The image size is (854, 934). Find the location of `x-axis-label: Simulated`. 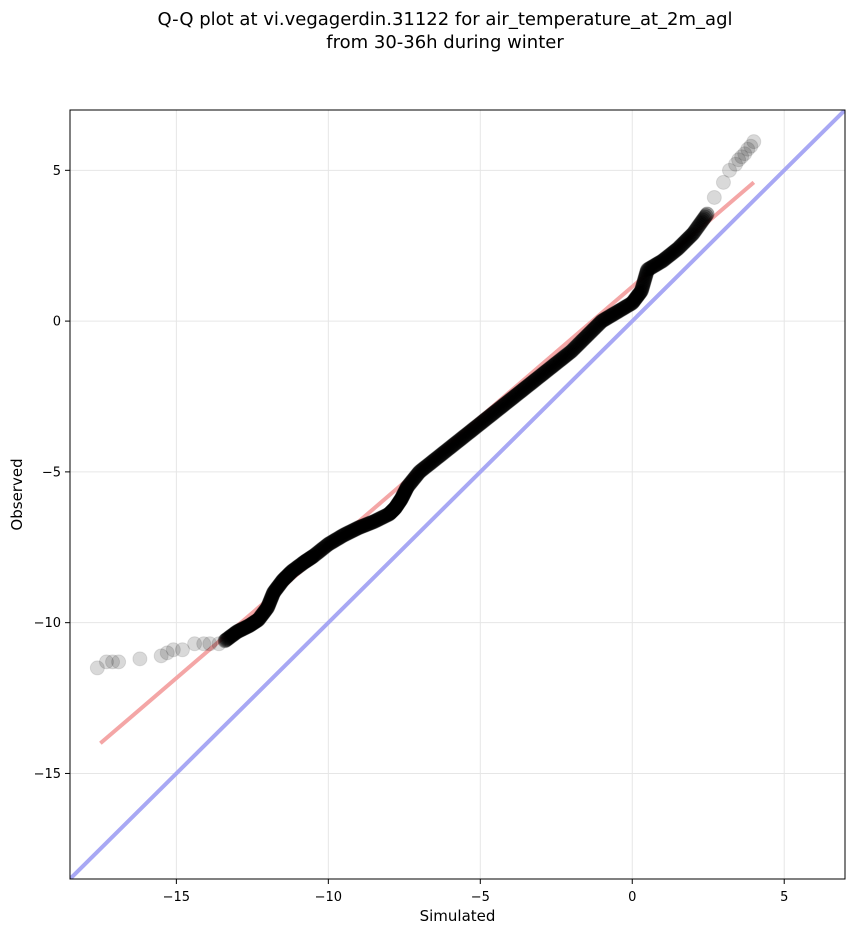

x-axis-label: Simulated is located at coordinates (458, 916).